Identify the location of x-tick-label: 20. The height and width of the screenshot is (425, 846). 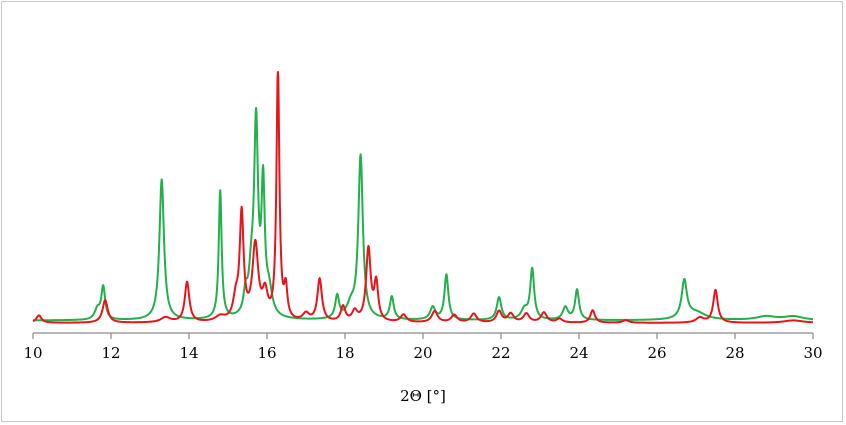
(422, 353).